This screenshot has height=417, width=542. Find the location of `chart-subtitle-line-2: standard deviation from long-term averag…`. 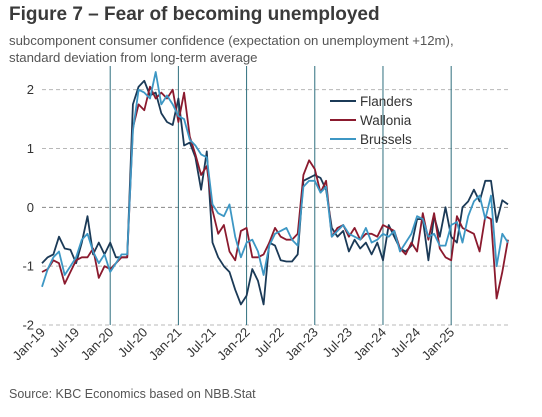

chart-subtitle-line-2: standard deviation from long-term averag… is located at coordinates (133, 57).